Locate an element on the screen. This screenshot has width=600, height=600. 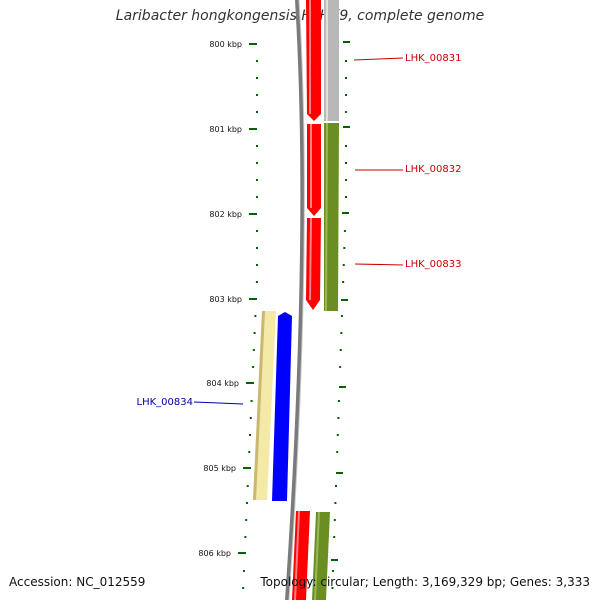
left-minor-ticks is located at coordinates (250, 324).